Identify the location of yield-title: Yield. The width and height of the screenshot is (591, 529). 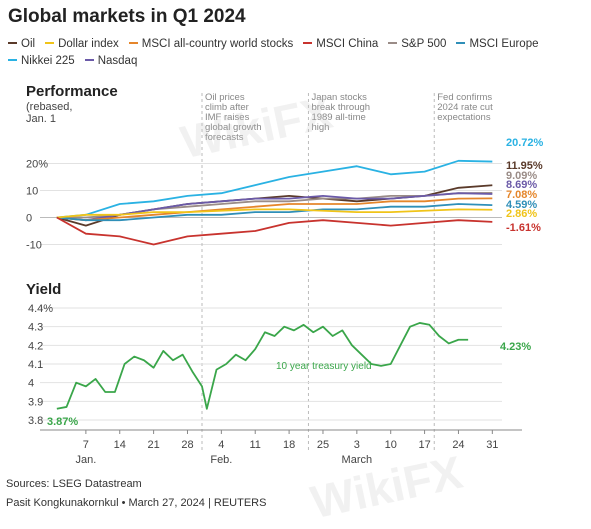
(43, 289).